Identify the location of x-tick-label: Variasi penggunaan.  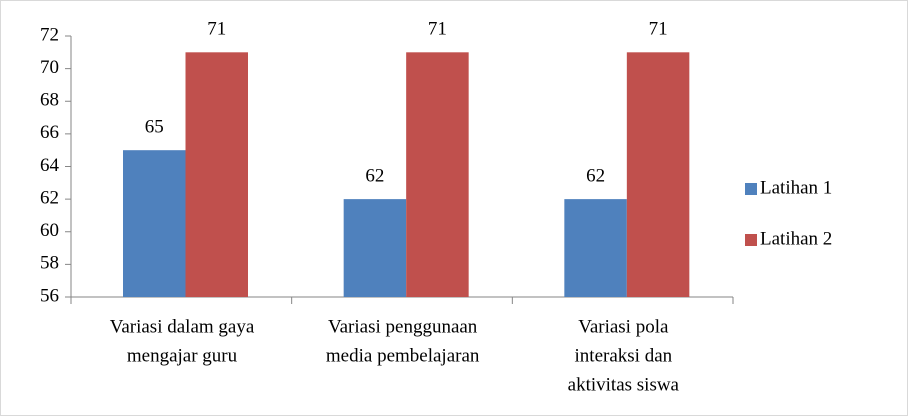
(403, 326).